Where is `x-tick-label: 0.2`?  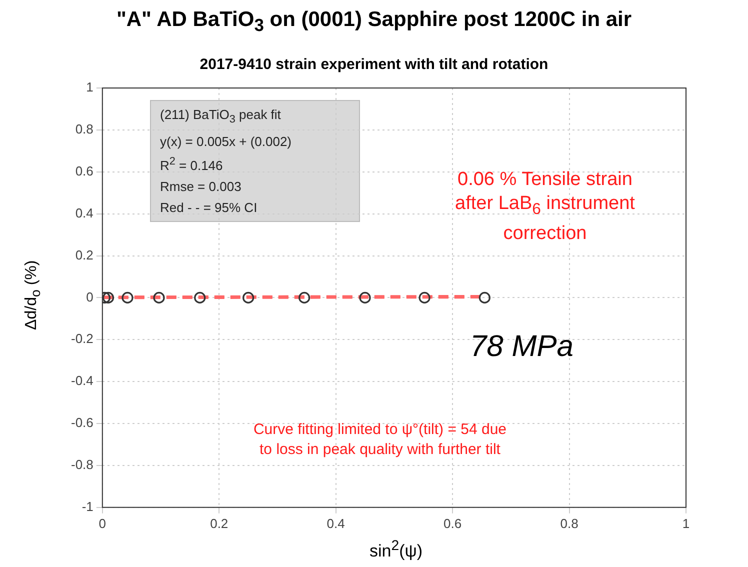 x-tick-label: 0.2 is located at coordinates (219, 523).